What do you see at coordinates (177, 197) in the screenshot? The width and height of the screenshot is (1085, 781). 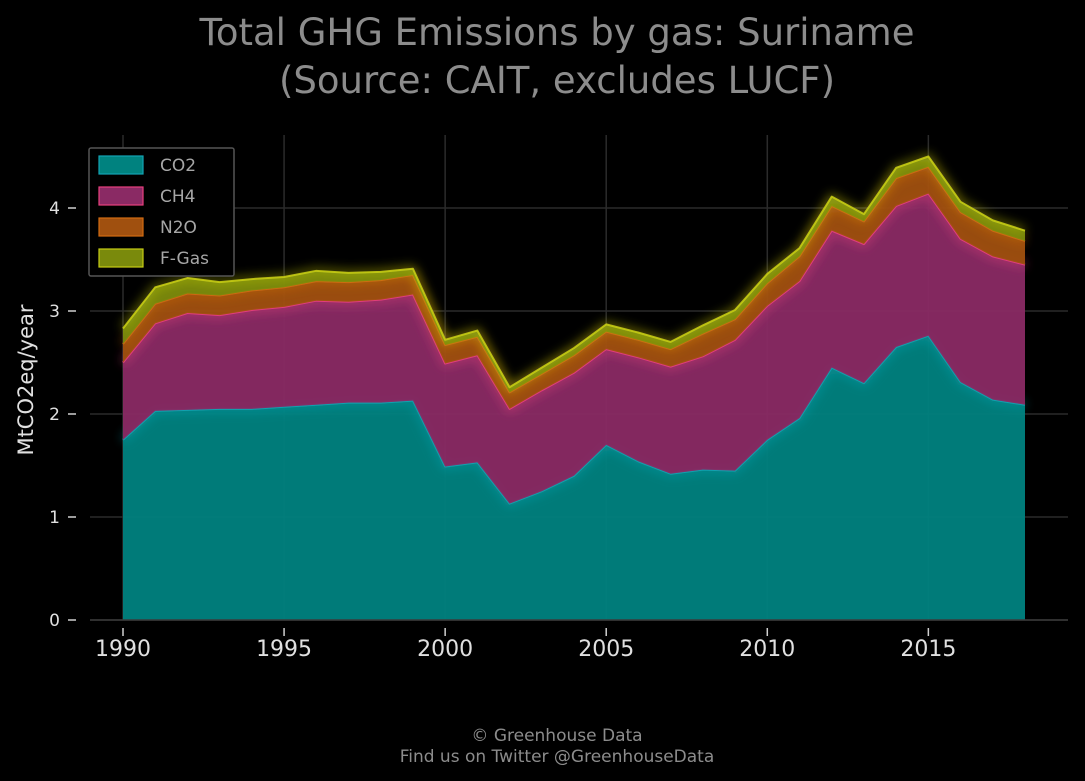 I see `legend-label-ch4: CH4` at bounding box center [177, 197].